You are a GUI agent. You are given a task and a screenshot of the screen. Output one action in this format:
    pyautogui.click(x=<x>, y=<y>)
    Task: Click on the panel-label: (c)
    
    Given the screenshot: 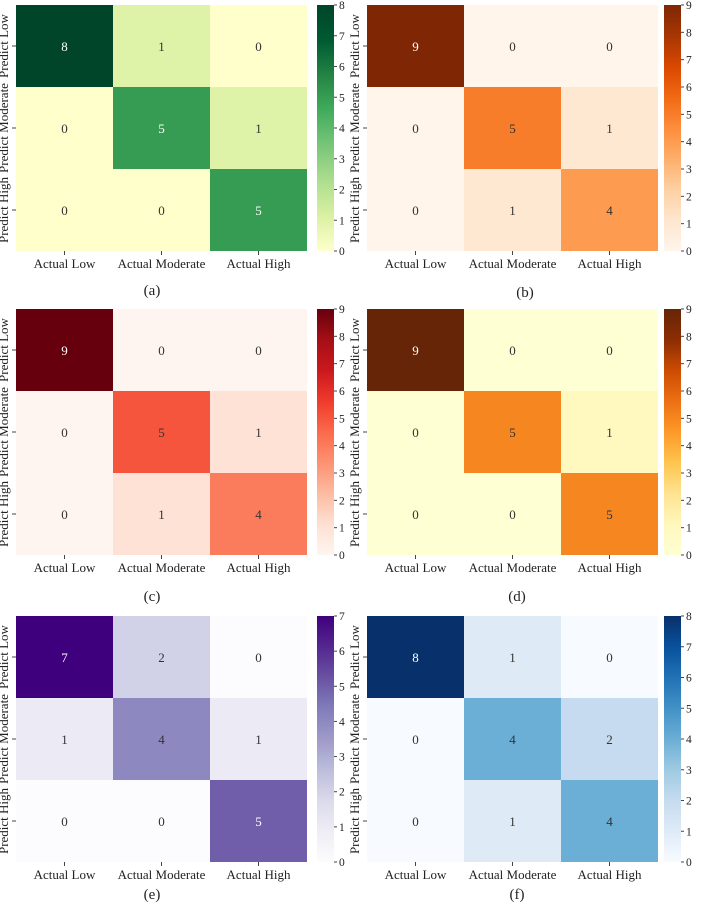 What is the action you would take?
    pyautogui.click(x=152, y=597)
    